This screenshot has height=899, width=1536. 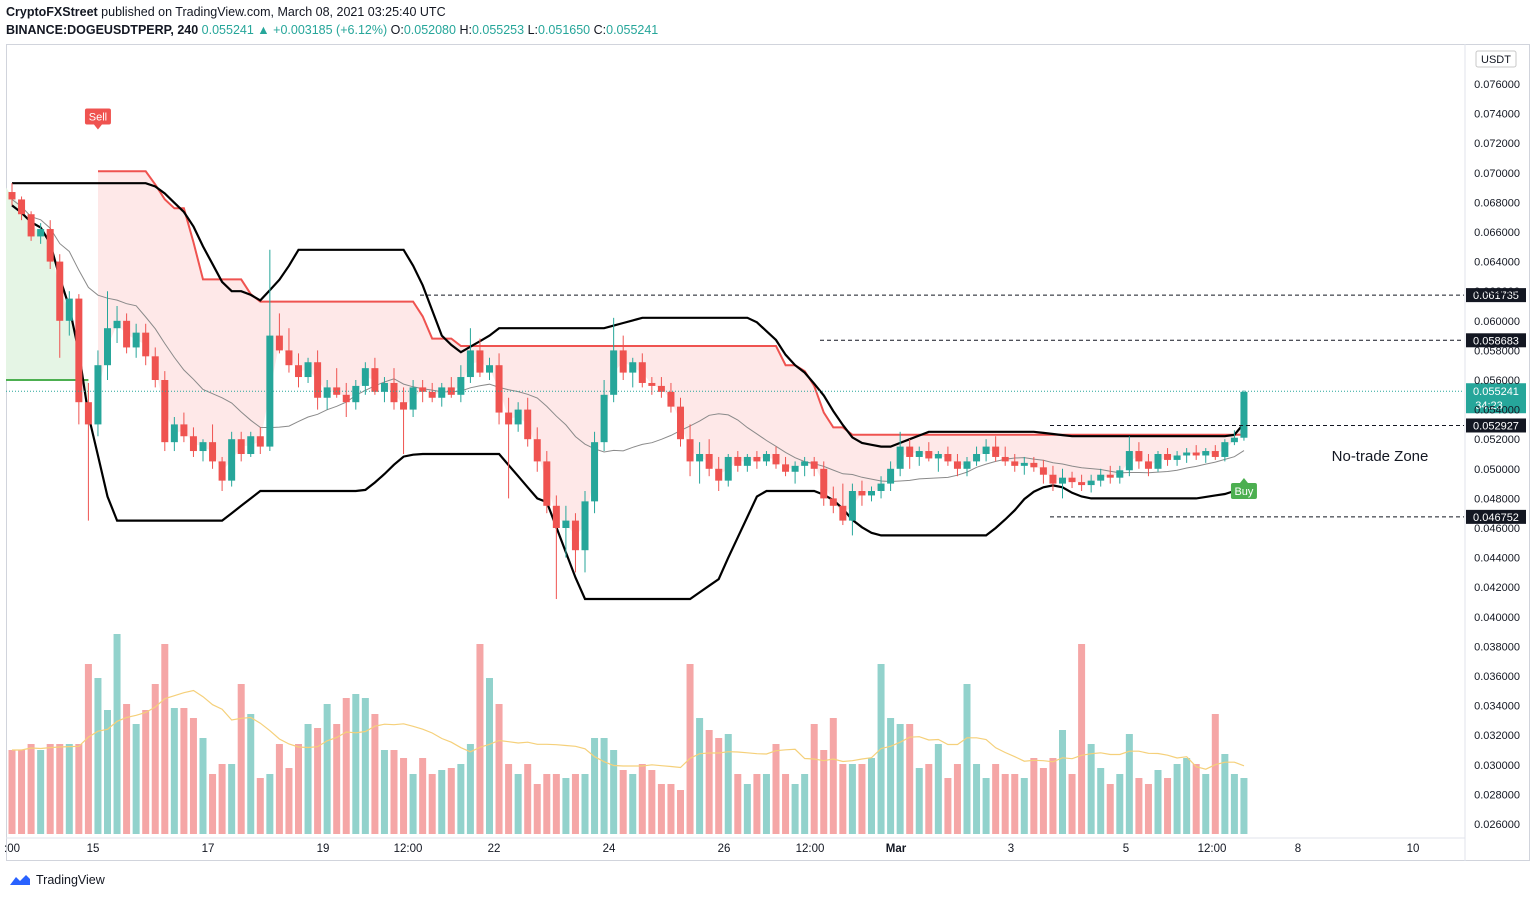 What do you see at coordinates (20, 880) in the screenshot?
I see `tradingview-logo-icon` at bounding box center [20, 880].